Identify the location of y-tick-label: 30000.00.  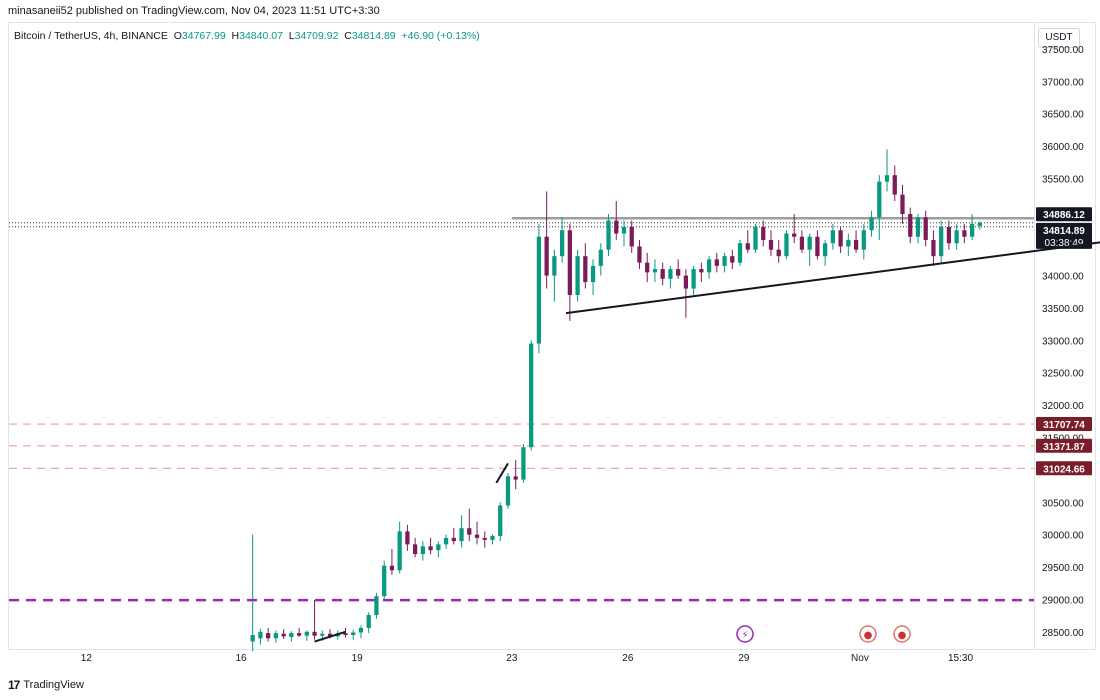
(1063, 536).